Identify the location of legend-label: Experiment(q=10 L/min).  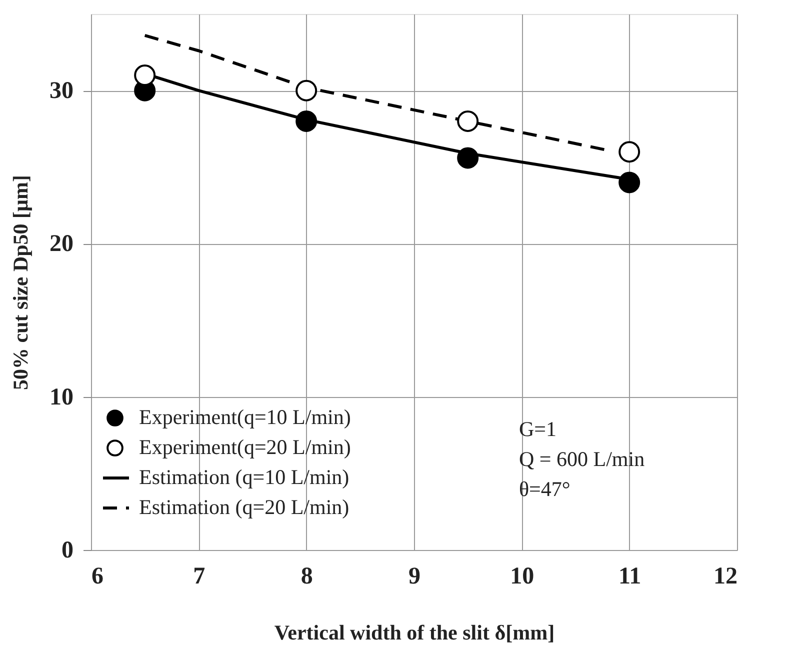
(245, 417).